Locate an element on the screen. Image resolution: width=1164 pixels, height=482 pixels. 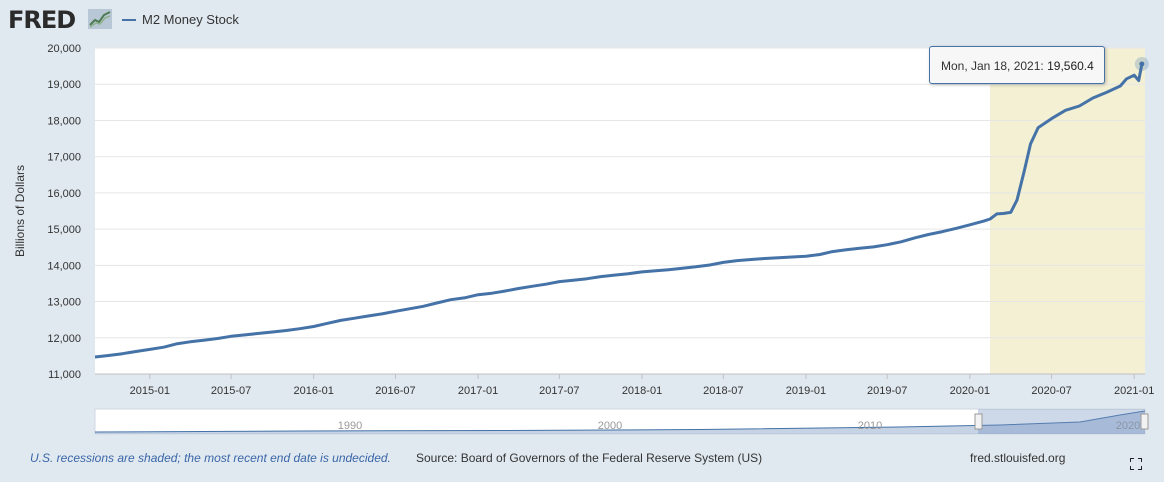
navigator-selection is located at coordinates (1061, 421).